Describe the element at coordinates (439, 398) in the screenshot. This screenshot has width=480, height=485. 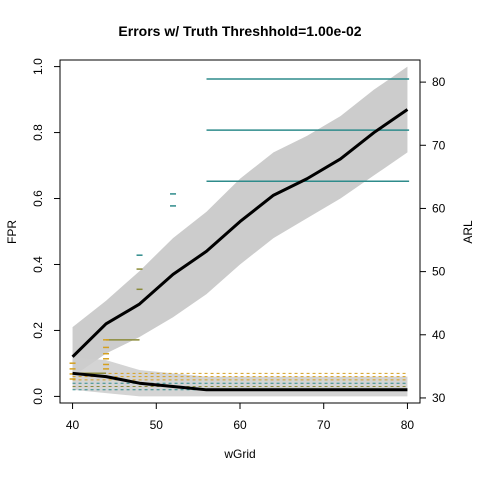
I see `y-right-tick-label: 30` at that location.